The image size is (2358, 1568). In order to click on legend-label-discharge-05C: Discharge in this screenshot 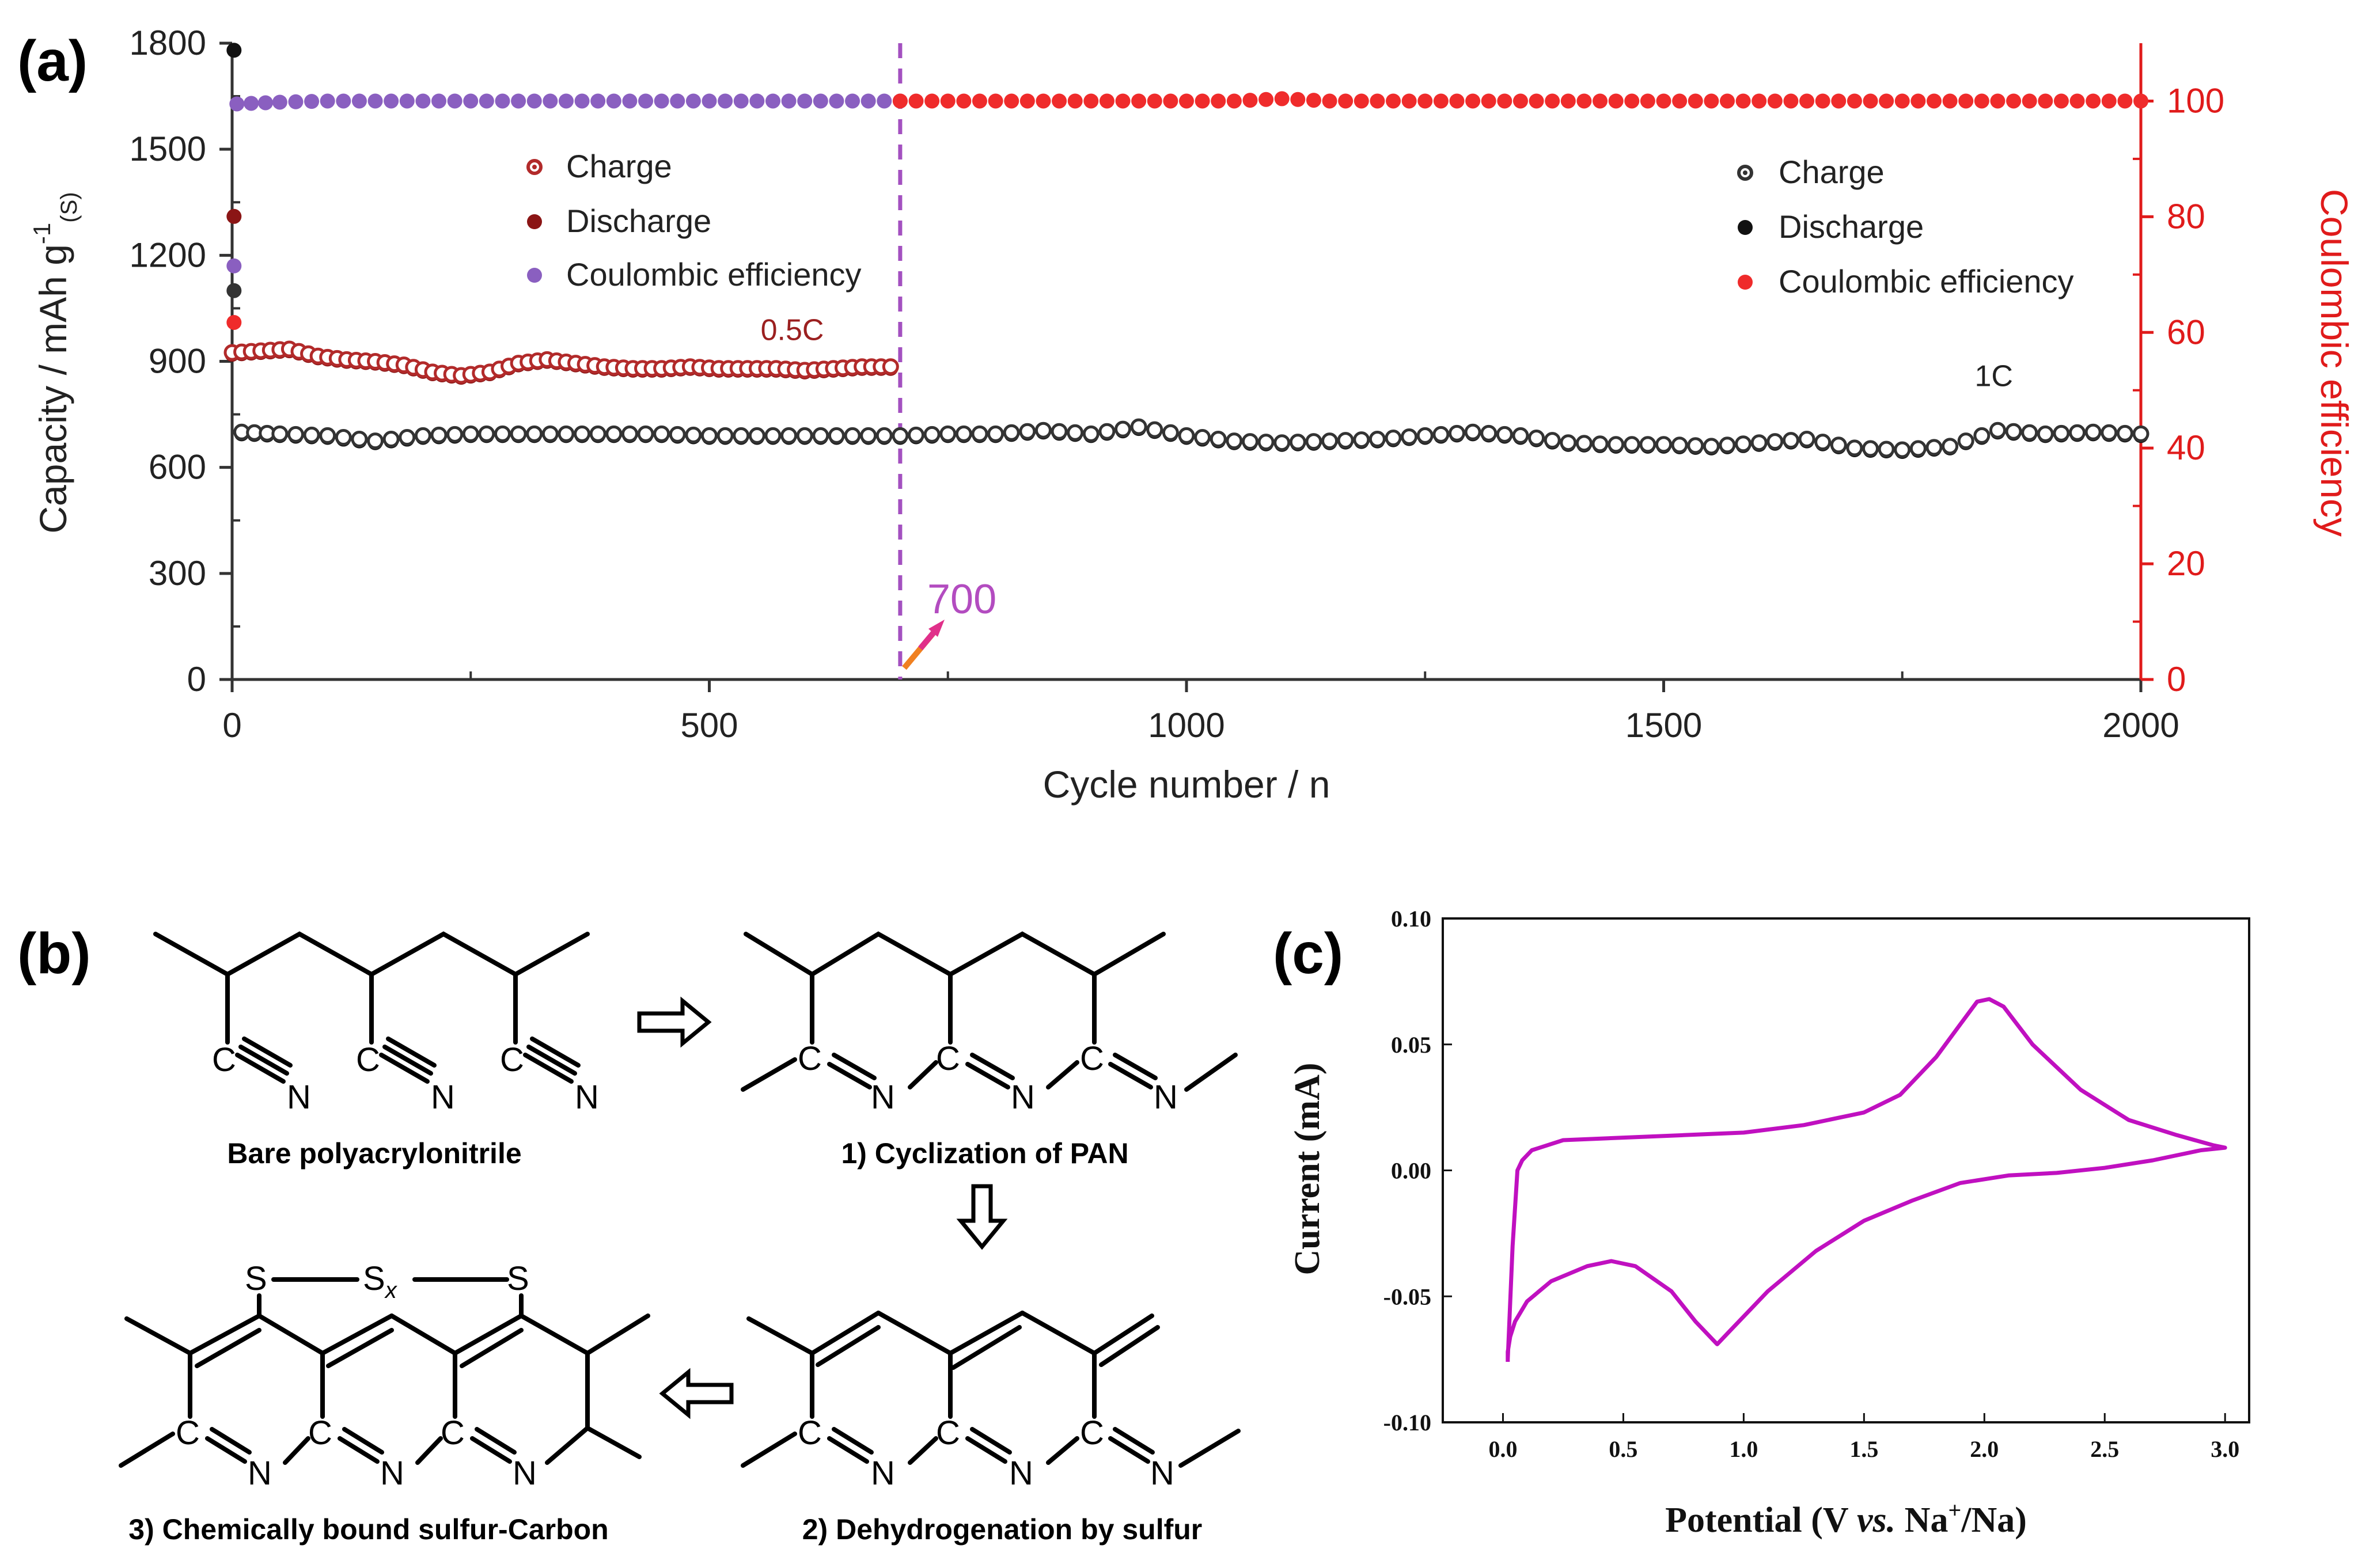, I will do `click(638, 221)`.